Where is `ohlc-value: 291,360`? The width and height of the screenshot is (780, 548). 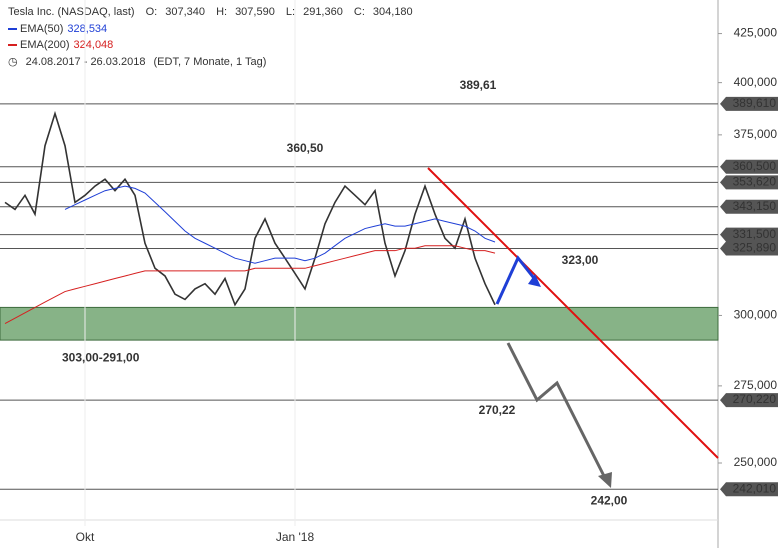 ohlc-value: 291,360 is located at coordinates (323, 12).